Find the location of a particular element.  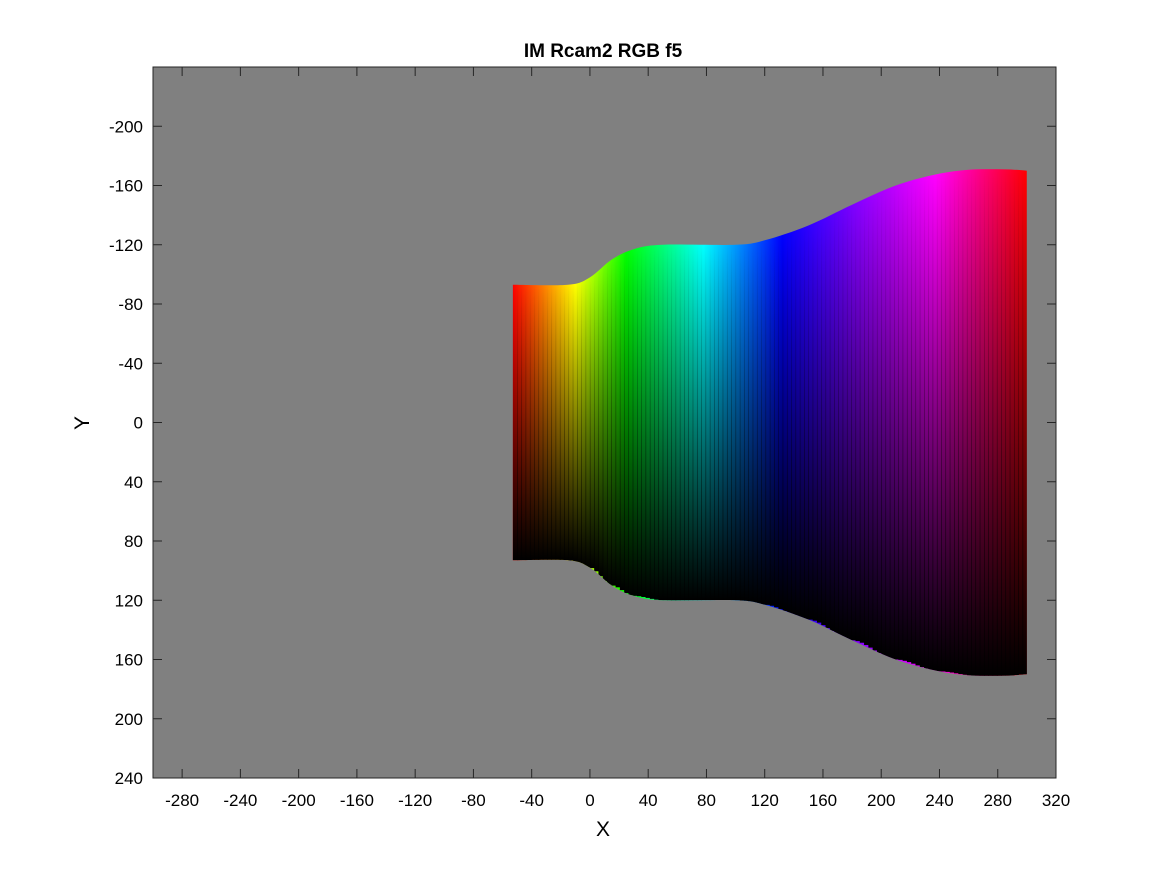

y-axis-label: Y is located at coordinates (82, 423).